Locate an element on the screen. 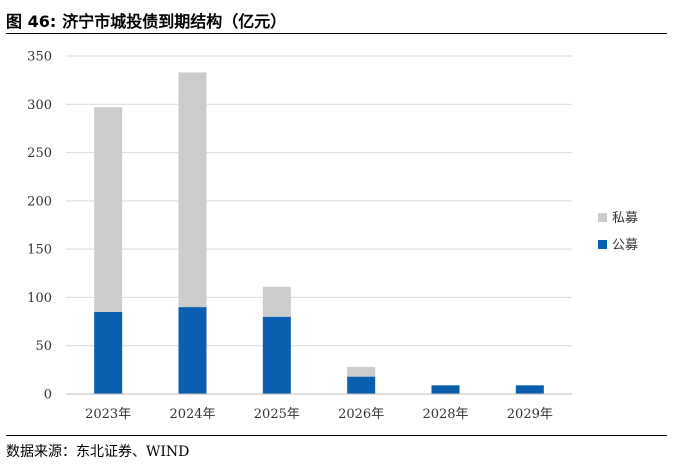 The image size is (675, 471). y-tick-label: 0 is located at coordinates (48, 395).